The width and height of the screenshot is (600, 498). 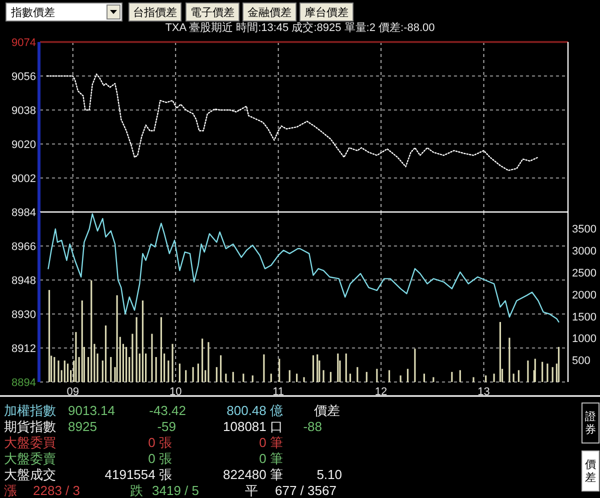 What do you see at coordinates (82, 426) in the screenshot?
I see `text: 8925` at bounding box center [82, 426].